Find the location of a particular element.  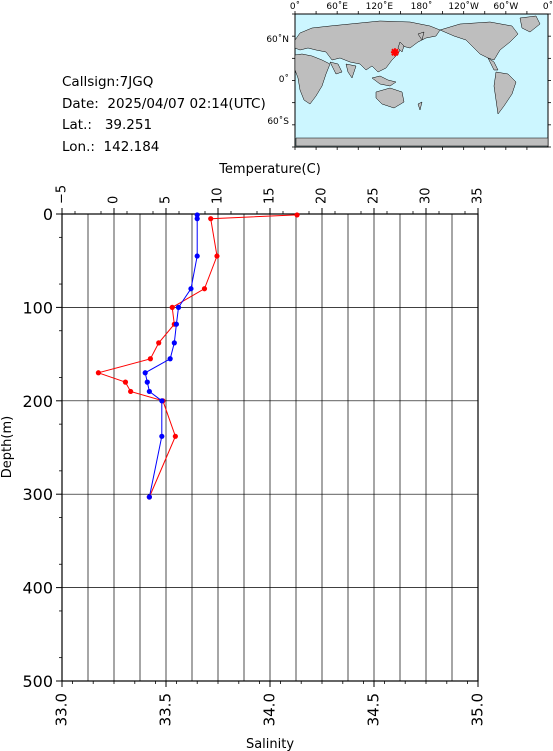

callsign-text: Callsign:7JGQ is located at coordinates (108, 82).